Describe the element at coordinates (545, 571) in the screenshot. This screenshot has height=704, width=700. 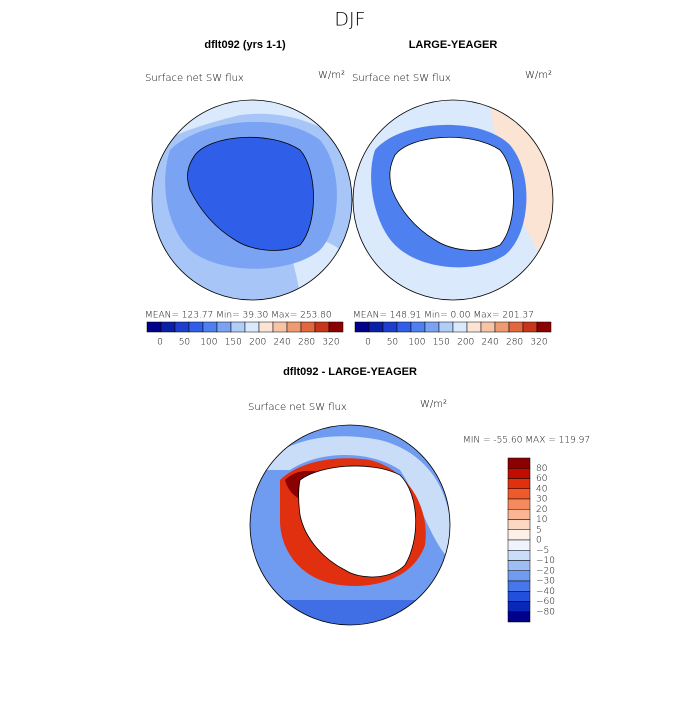
I see `colorbar-label: −20` at that location.